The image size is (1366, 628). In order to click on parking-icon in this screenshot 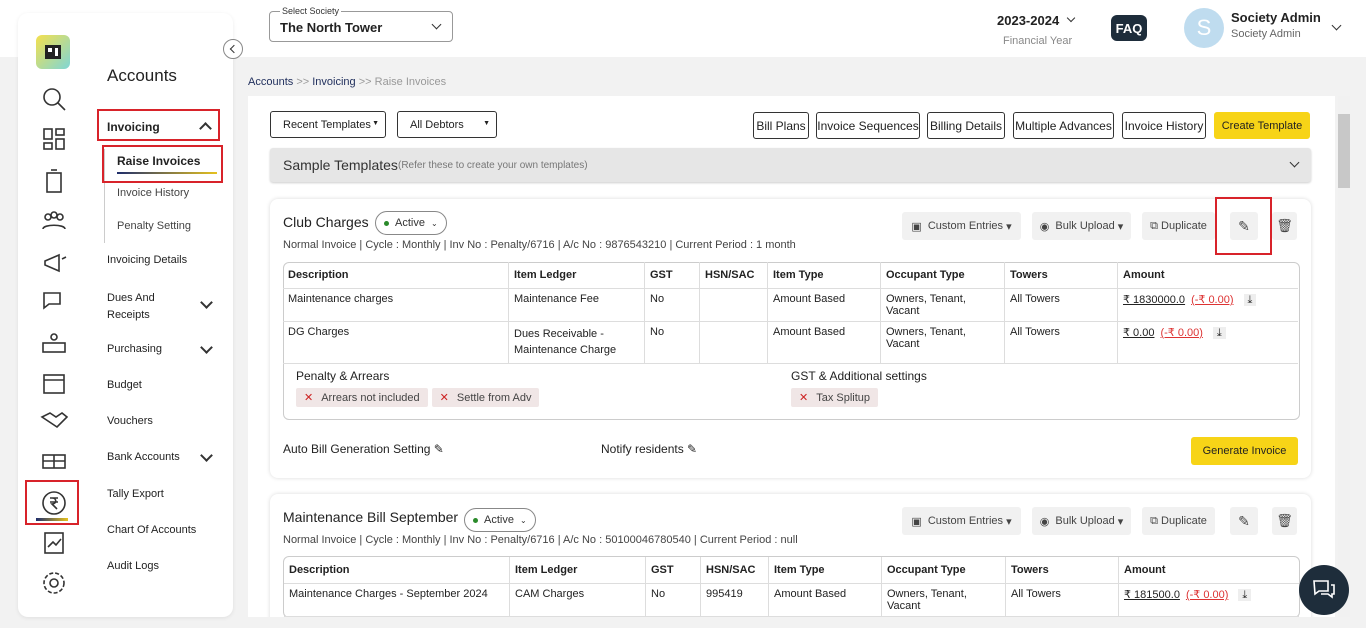, I will do `click(54, 461)`.